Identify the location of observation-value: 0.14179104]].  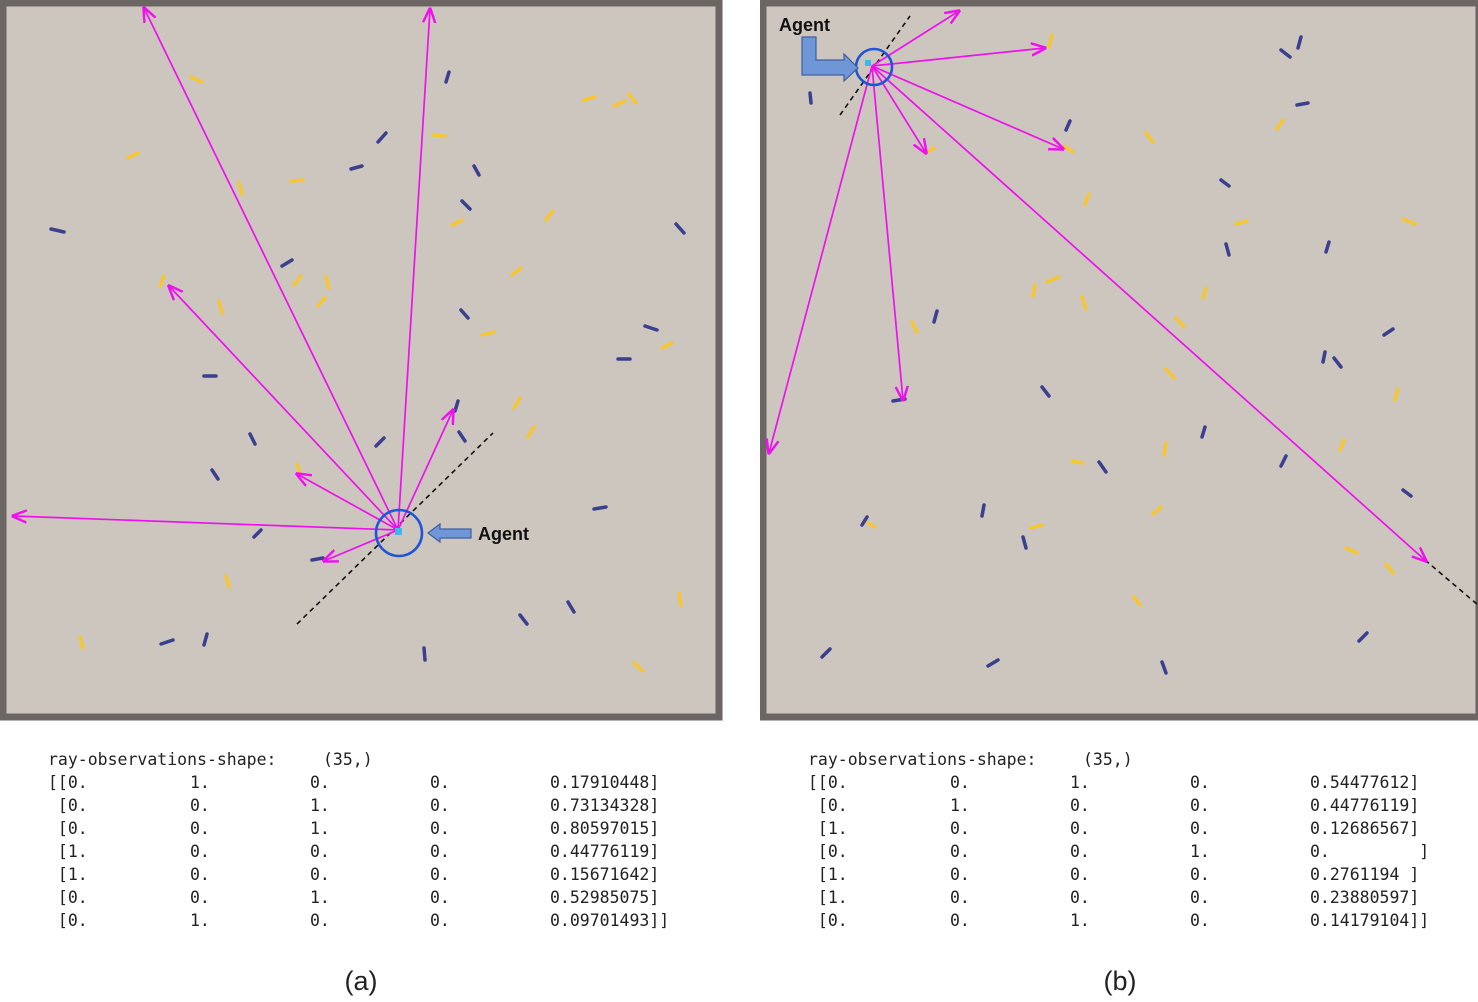
(1370, 920).